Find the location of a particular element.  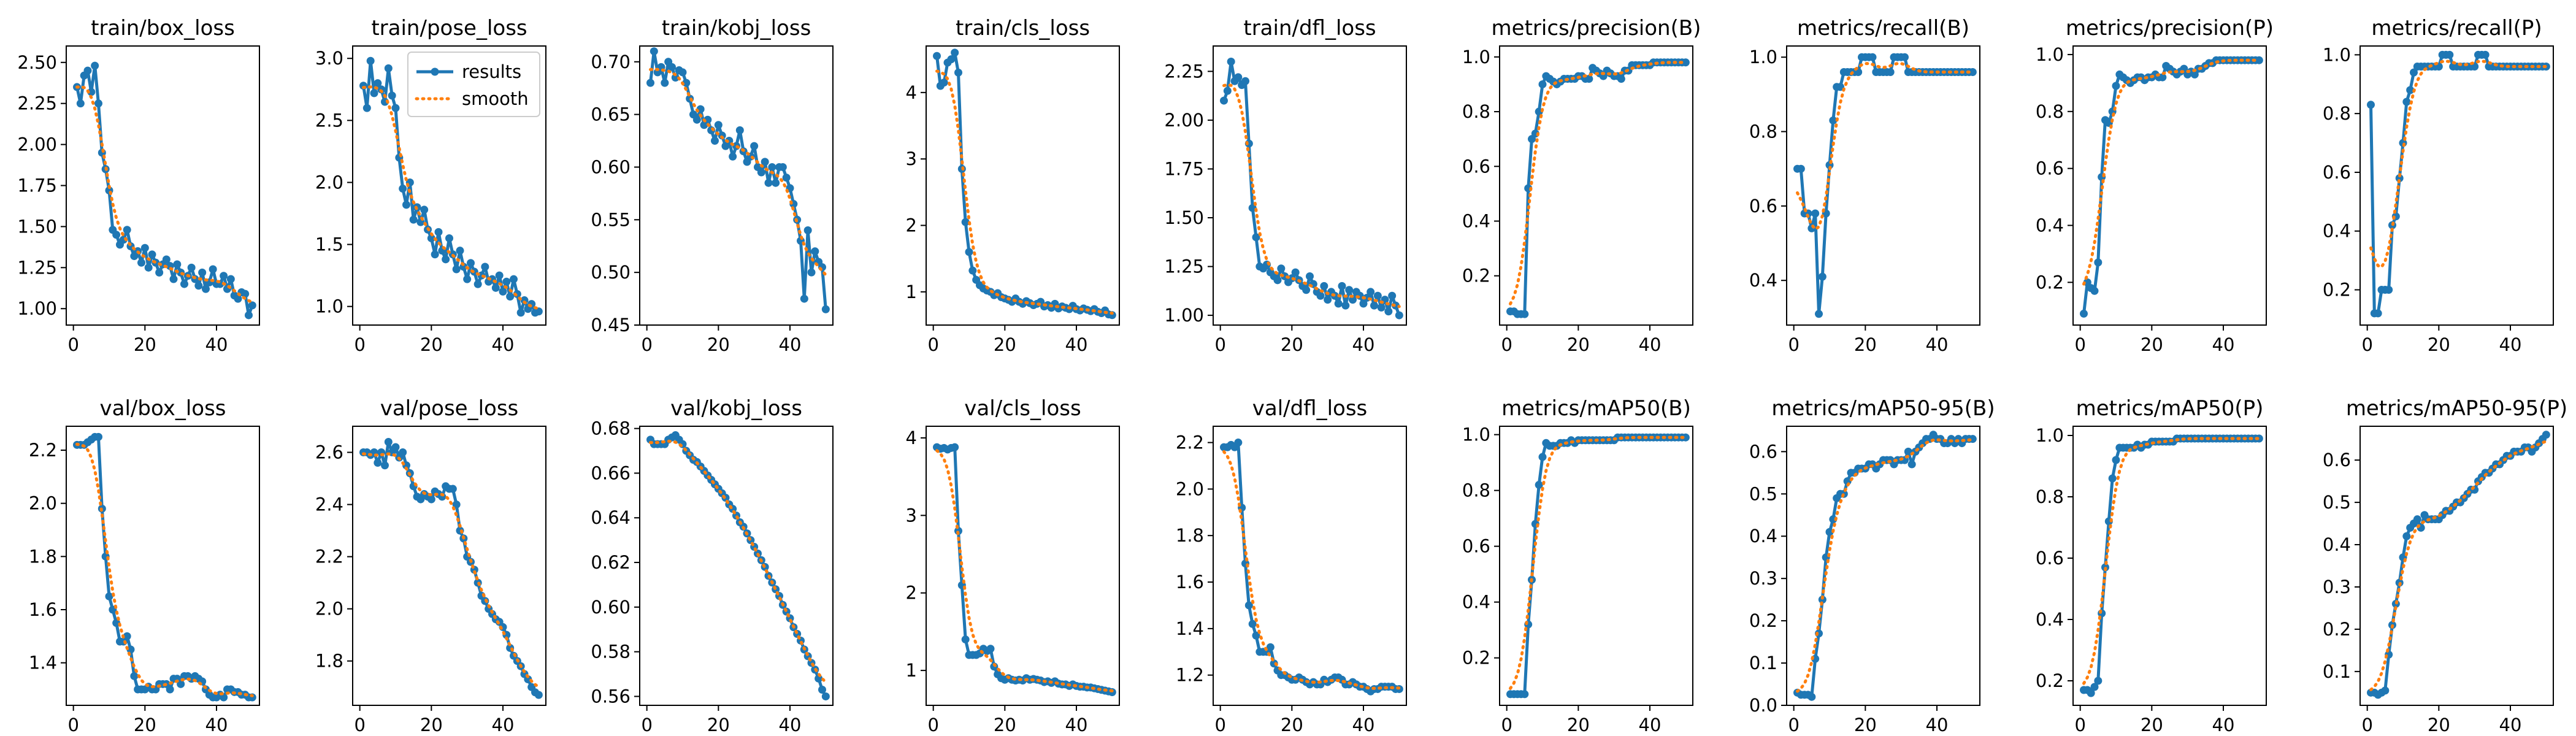

y-tick-label: 0.1 is located at coordinates (1763, 663).